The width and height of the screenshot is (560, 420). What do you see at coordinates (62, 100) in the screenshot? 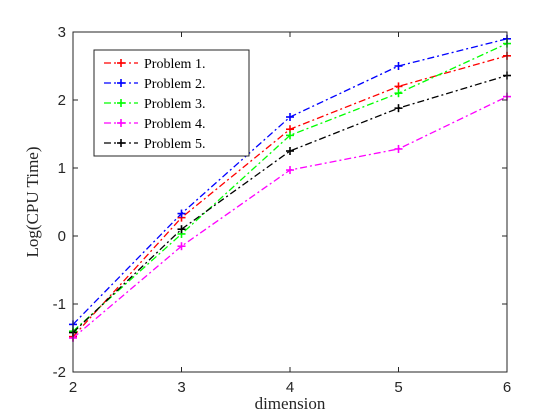
I see `y-tick-label: 2` at bounding box center [62, 100].